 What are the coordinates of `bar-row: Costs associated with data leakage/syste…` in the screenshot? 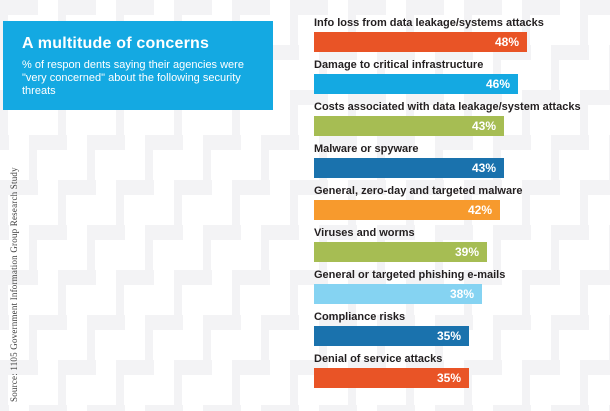 It's located at (462, 118).